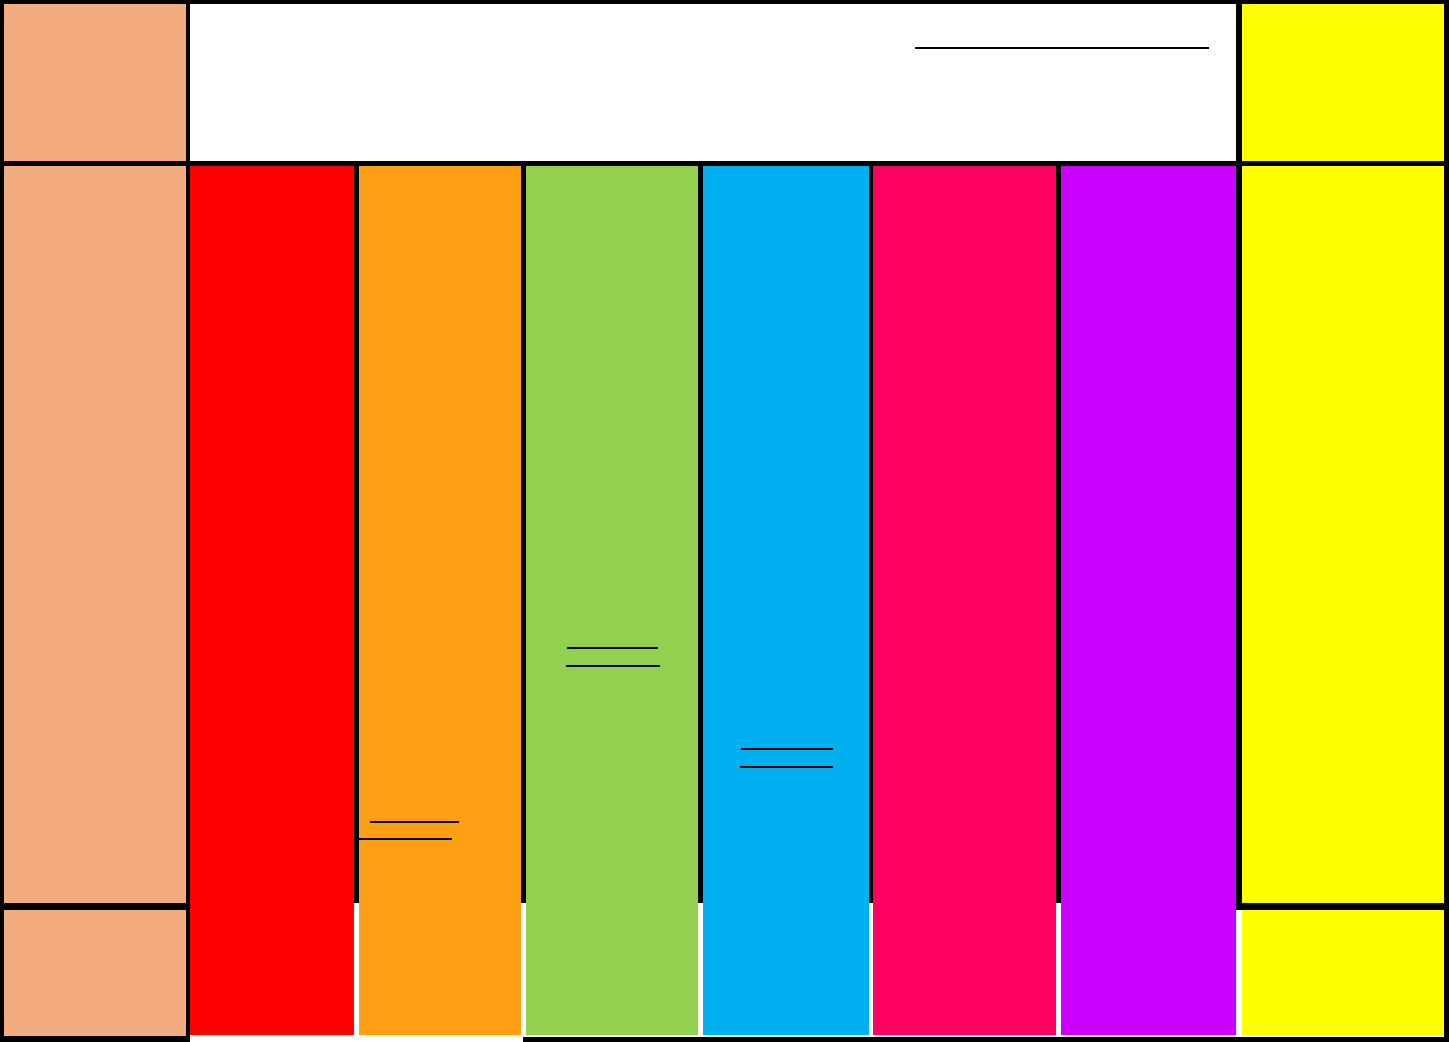 The image size is (1449, 1042). Describe the element at coordinates (700, 534) in the screenshot. I see `vborder-green-blue` at that location.